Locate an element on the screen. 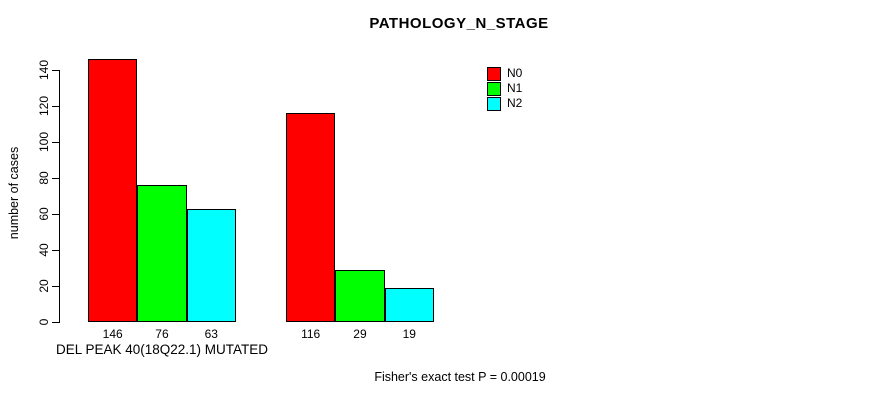 The height and width of the screenshot is (400, 890). bar-value-label: 116 is located at coordinates (311, 334).